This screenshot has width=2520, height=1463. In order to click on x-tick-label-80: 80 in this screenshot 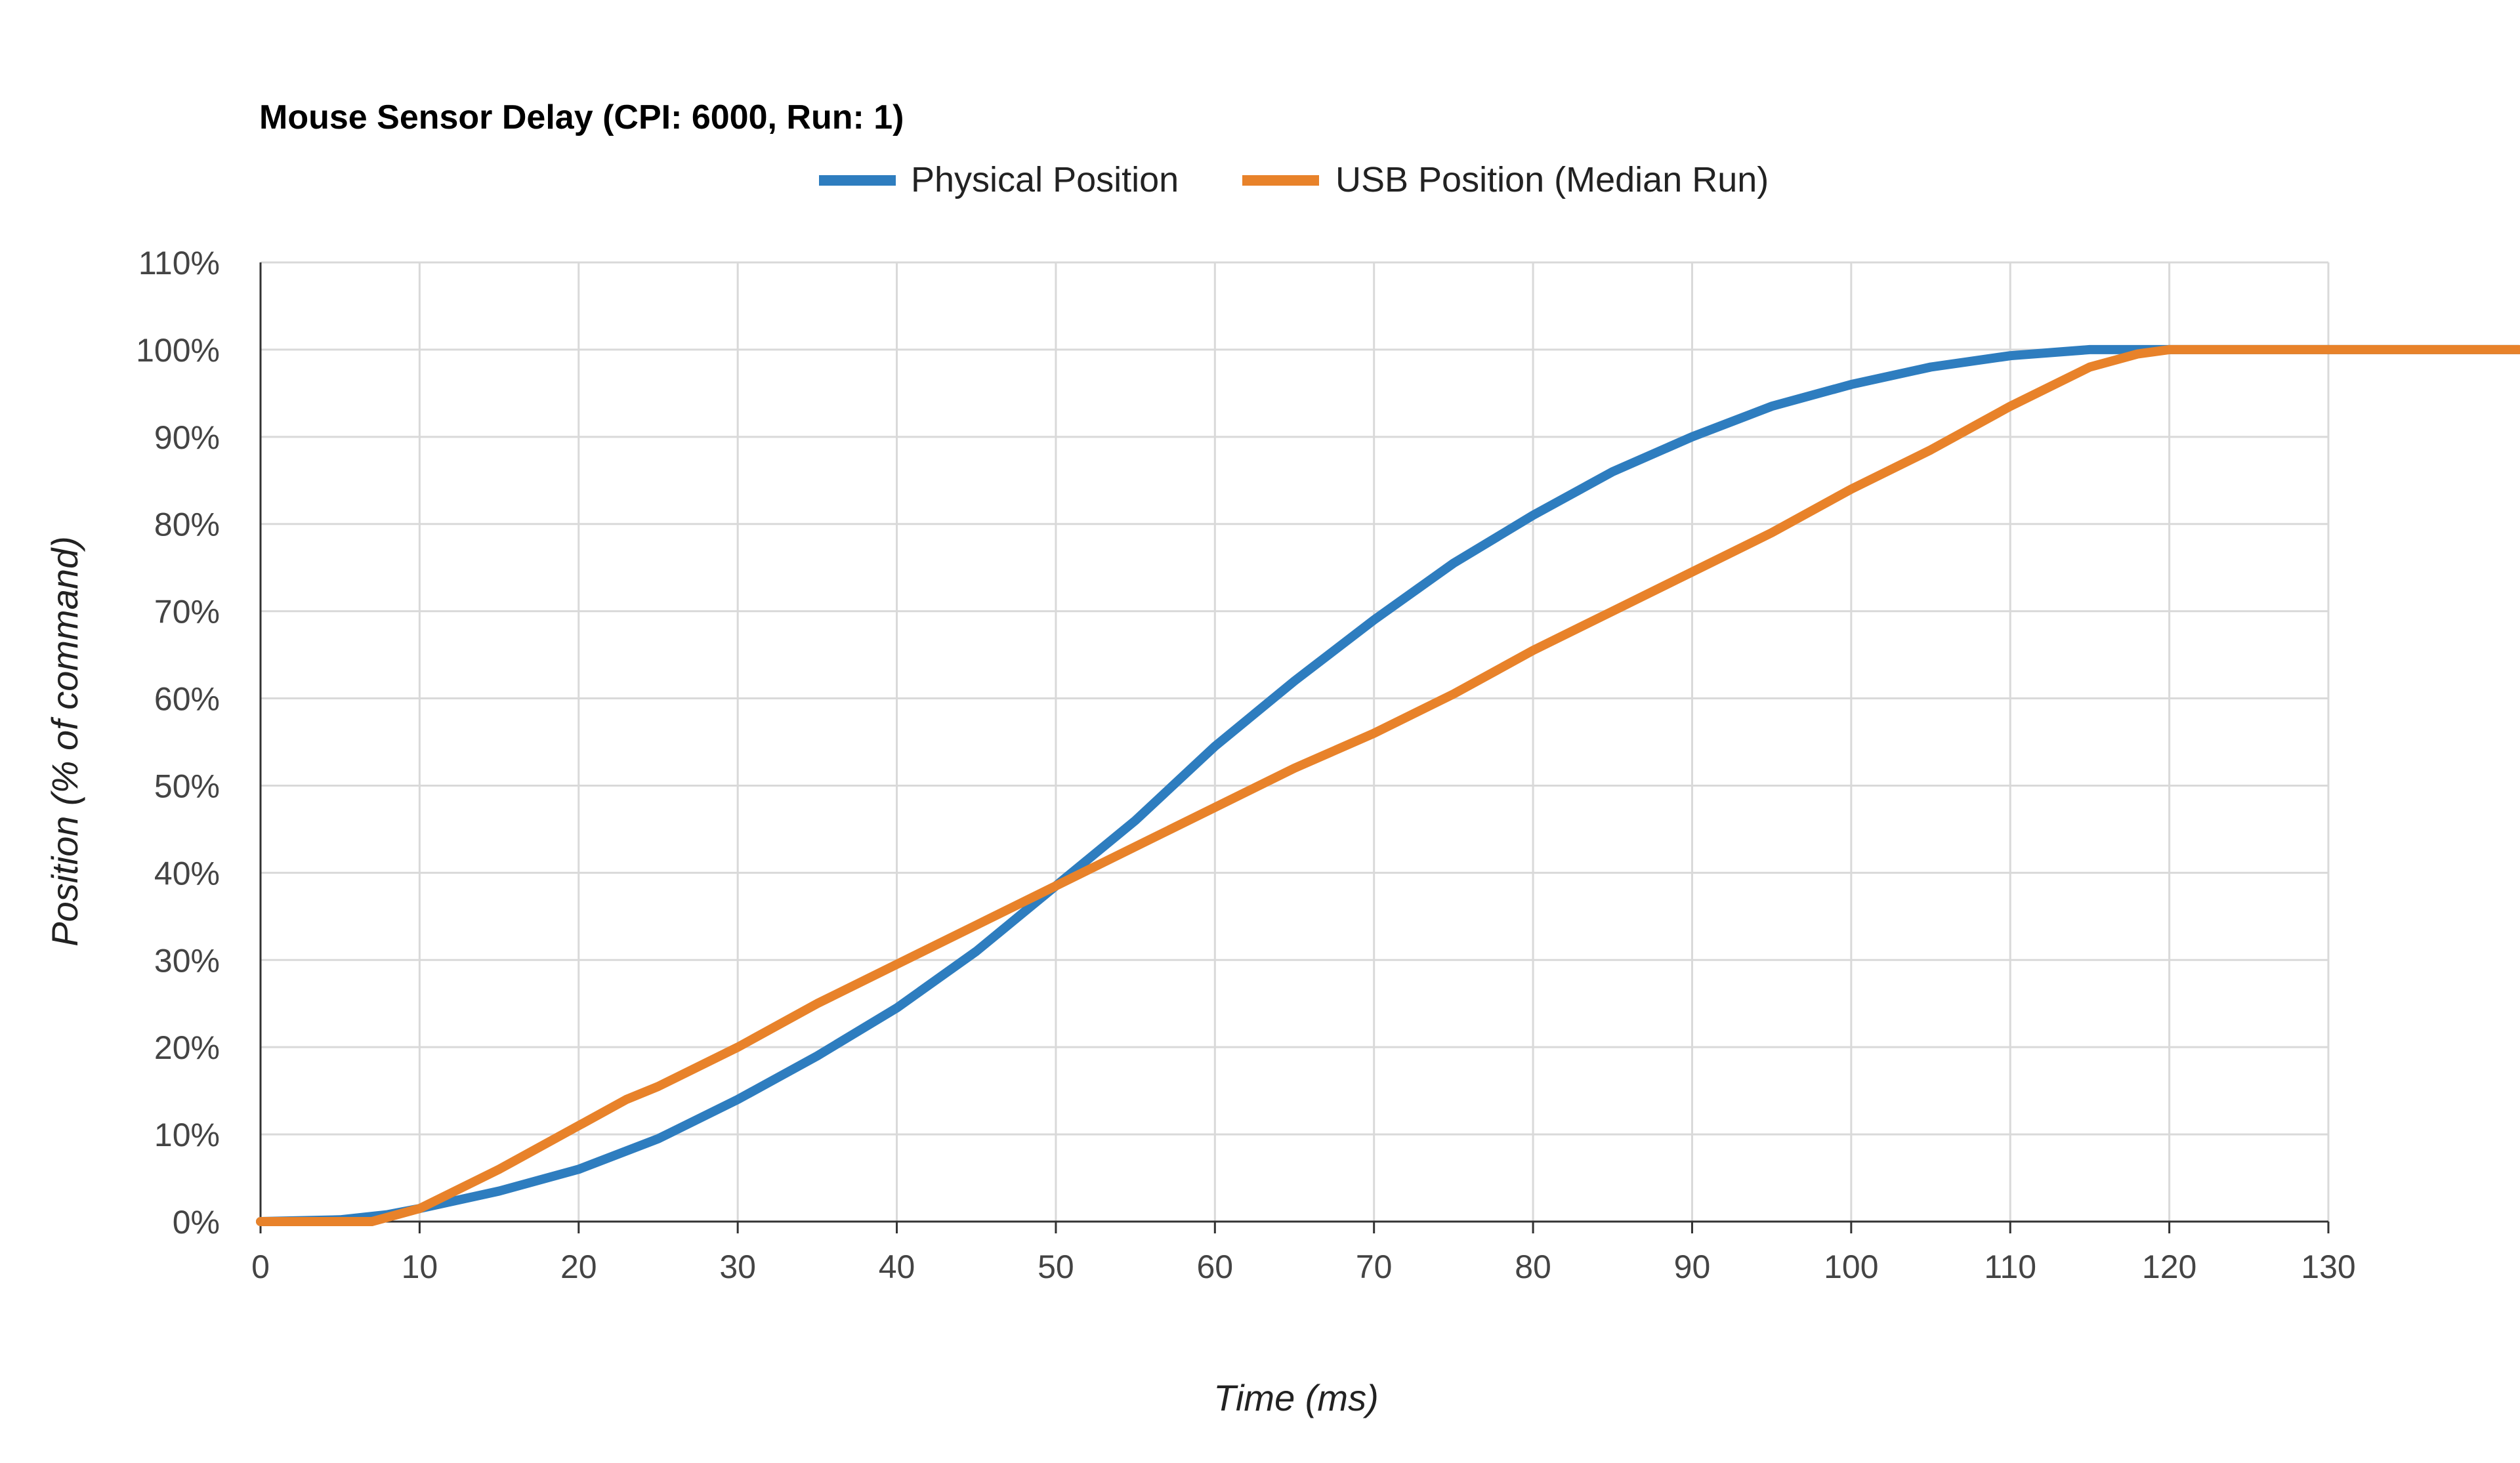, I will do `click(1533, 1267)`.